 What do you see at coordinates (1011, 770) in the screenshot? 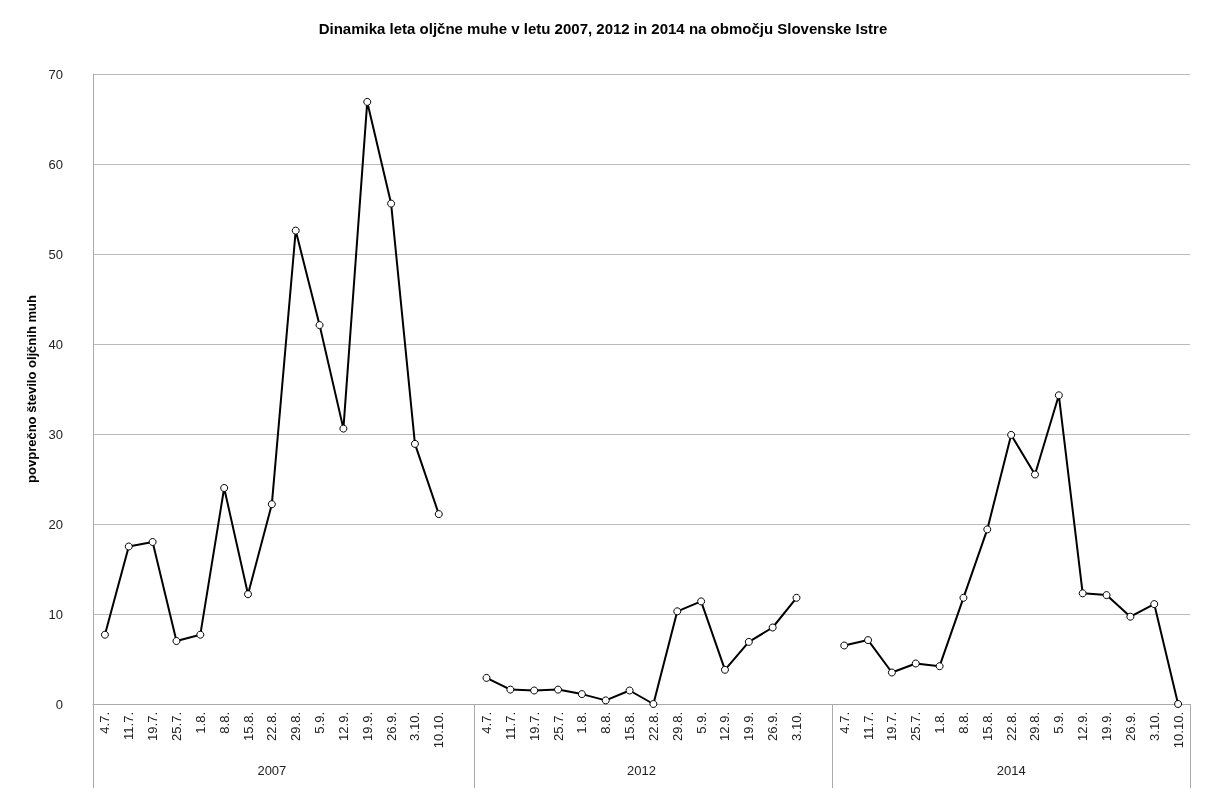
I see `text: 2014` at bounding box center [1011, 770].